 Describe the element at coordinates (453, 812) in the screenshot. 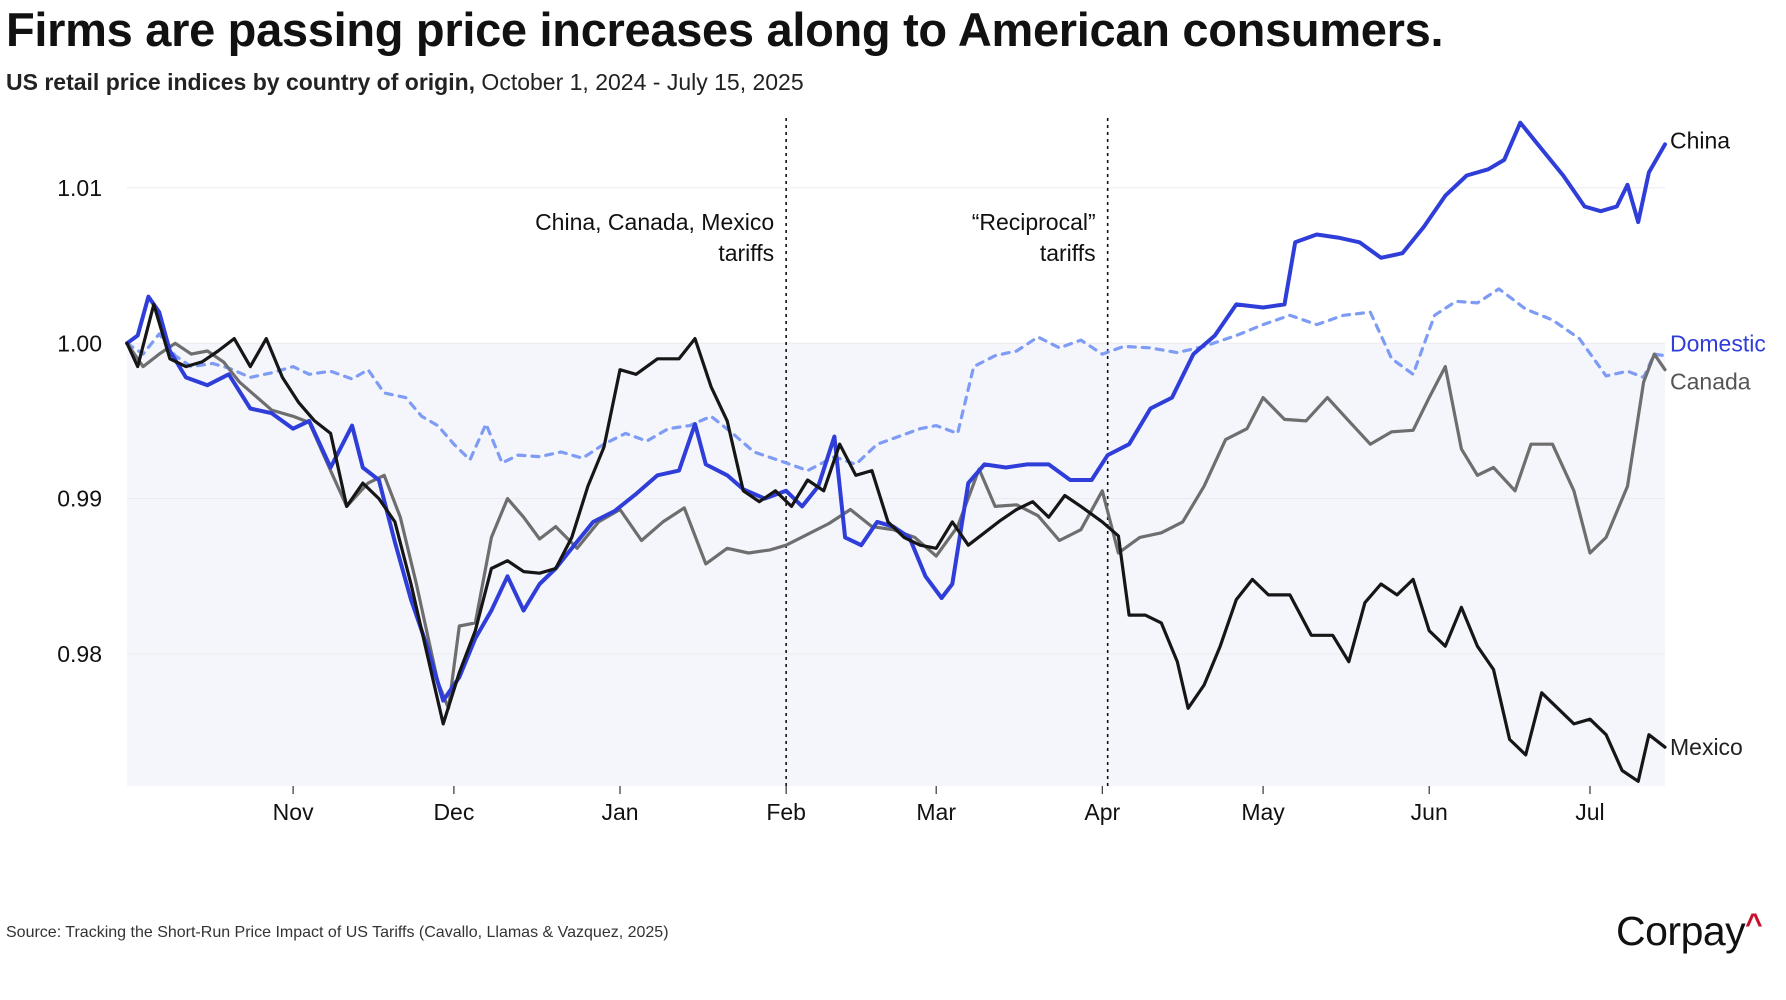

I see `x-tick-label: Dec` at that location.